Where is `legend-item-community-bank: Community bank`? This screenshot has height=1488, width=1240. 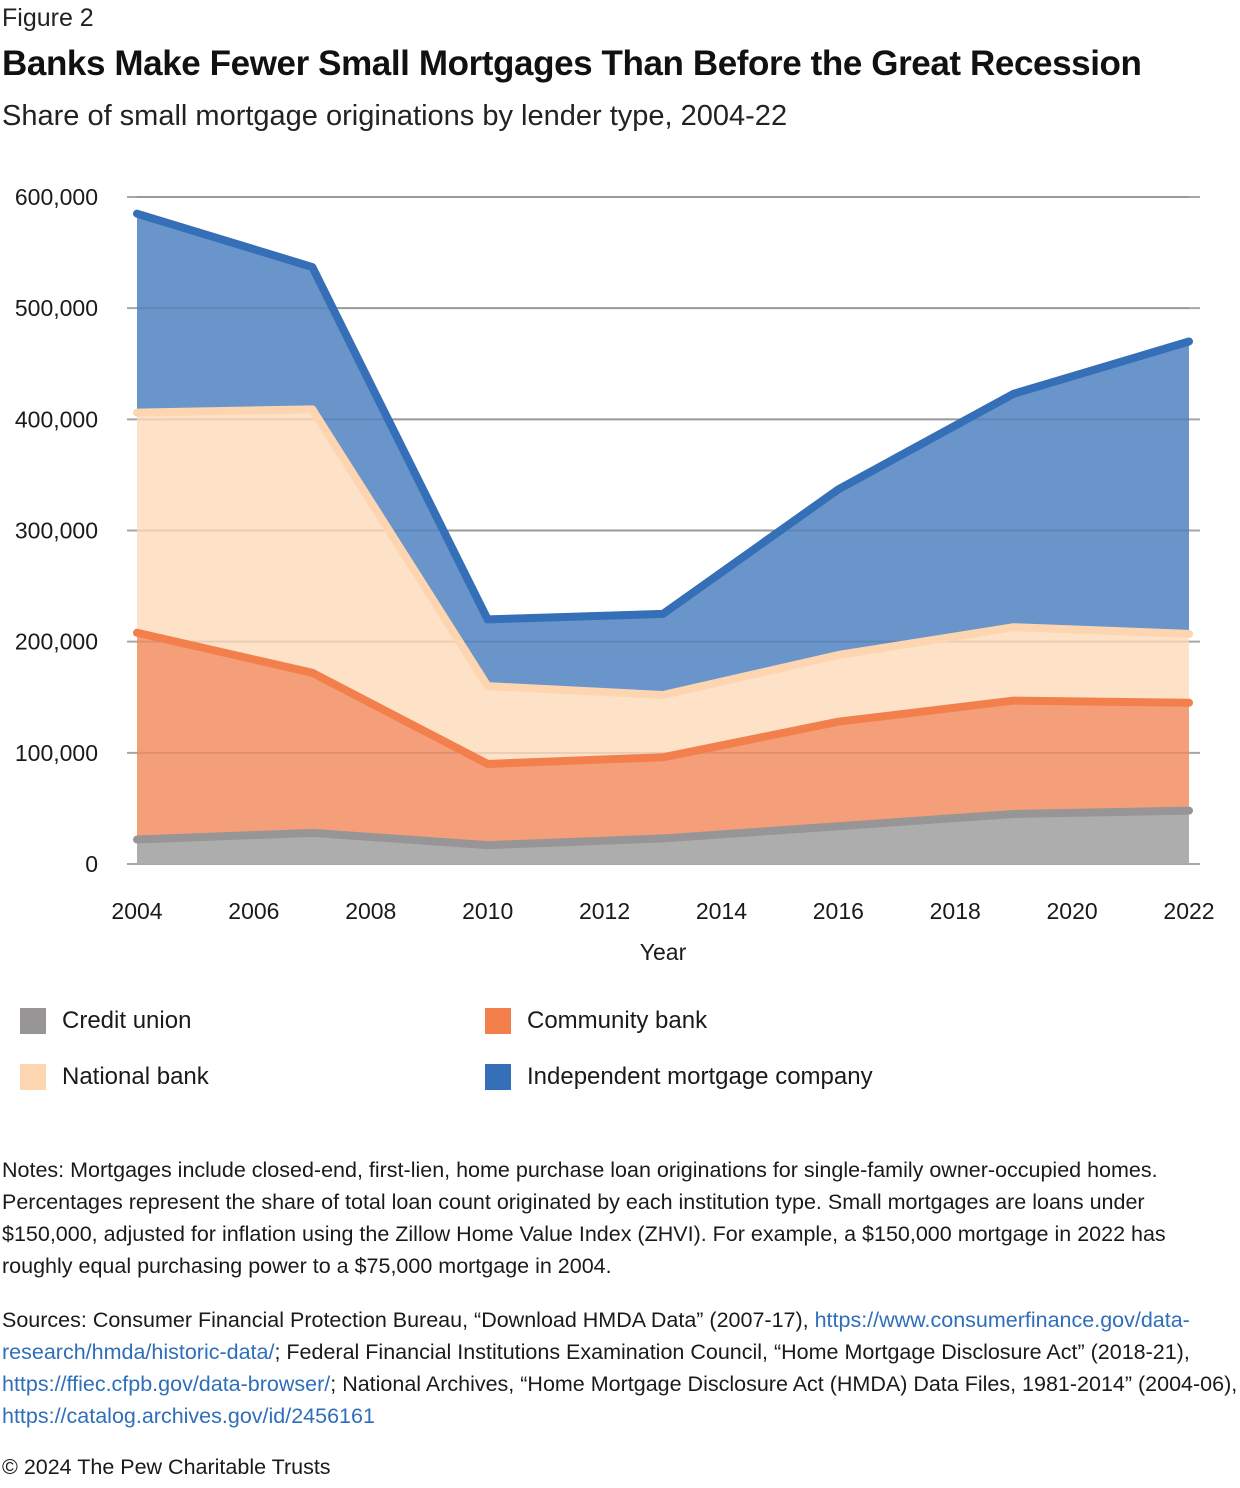 legend-item-community-bank: Community bank is located at coordinates (596, 1021).